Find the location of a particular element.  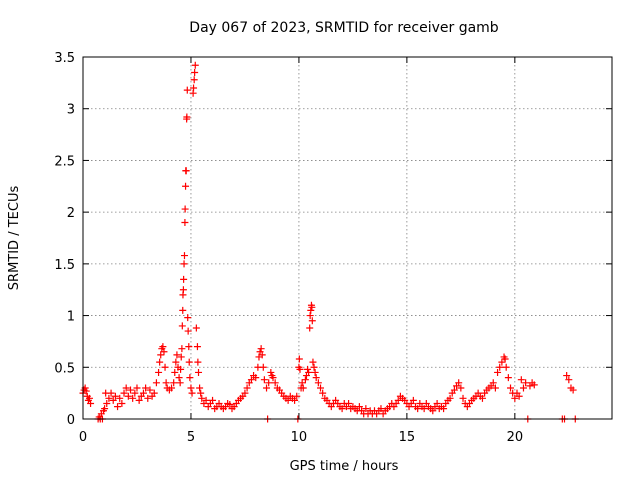

x-axis-label: GPS time / hours is located at coordinates (344, 466).